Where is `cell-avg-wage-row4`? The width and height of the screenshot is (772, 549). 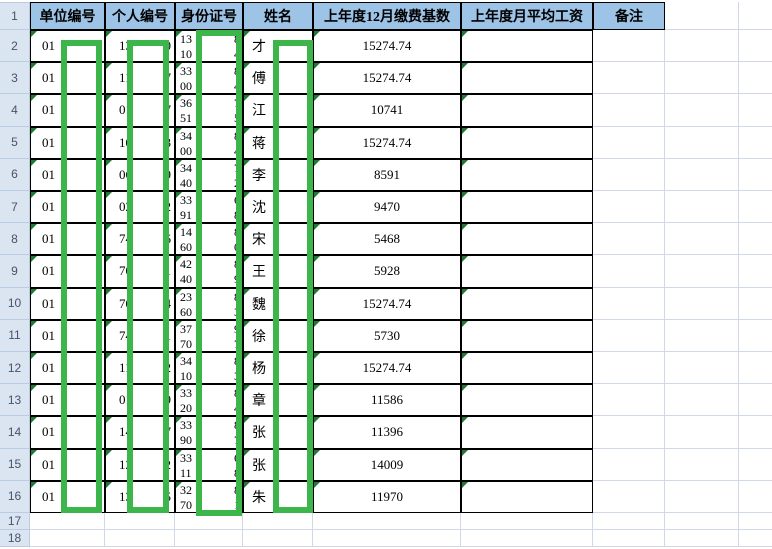
cell-avg-wage-row4 is located at coordinates (527, 110).